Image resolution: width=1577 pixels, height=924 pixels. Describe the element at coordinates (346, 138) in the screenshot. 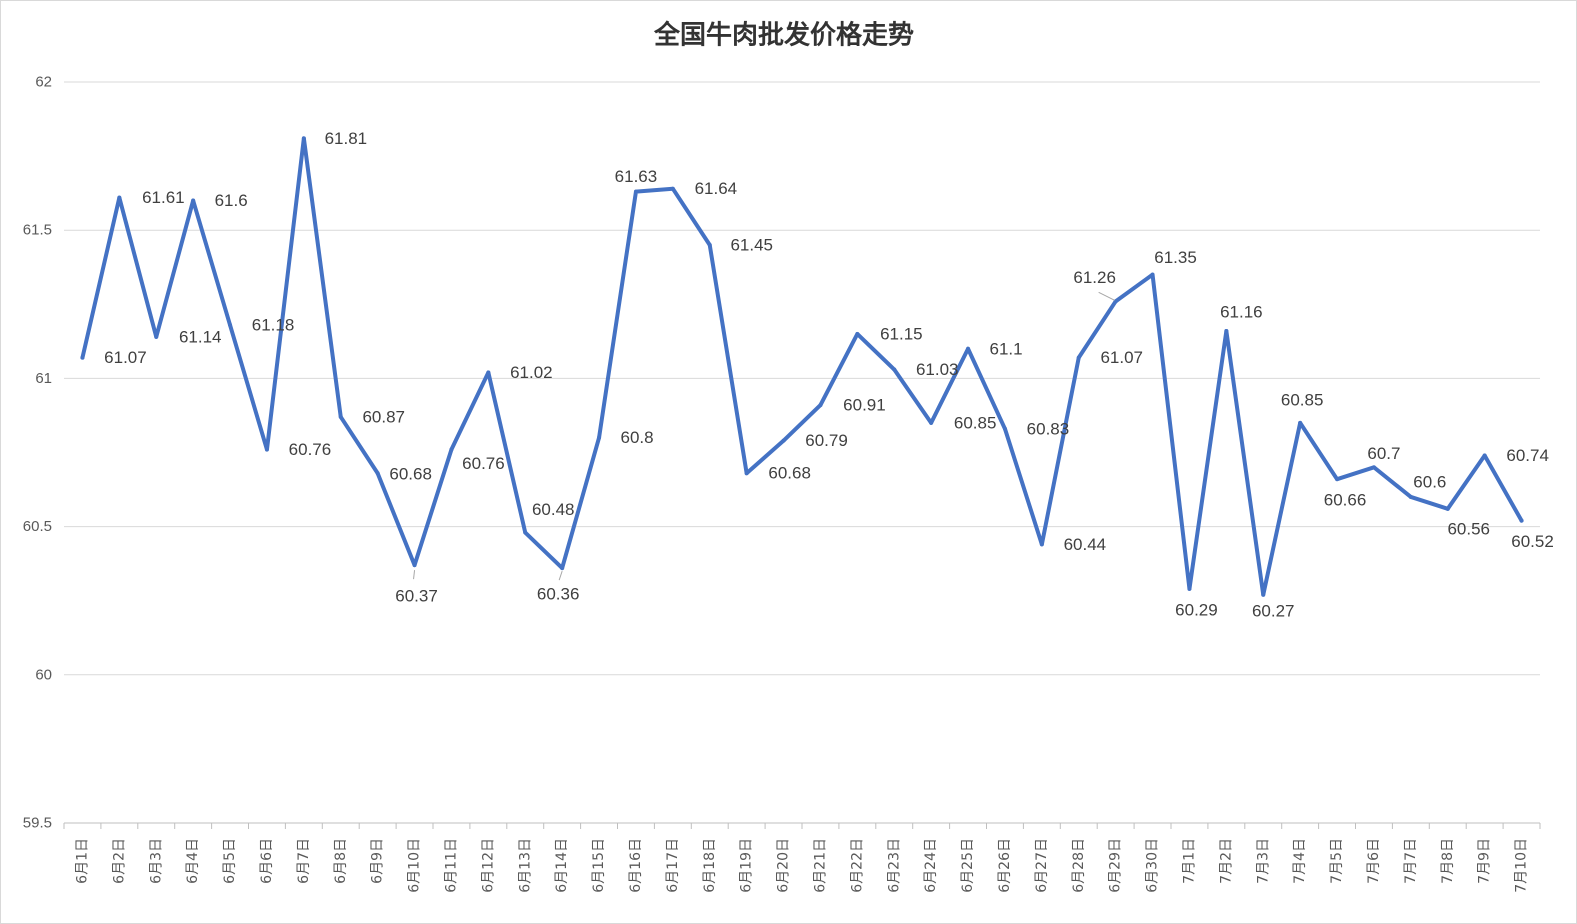

I see `data-label: 61.81` at that location.